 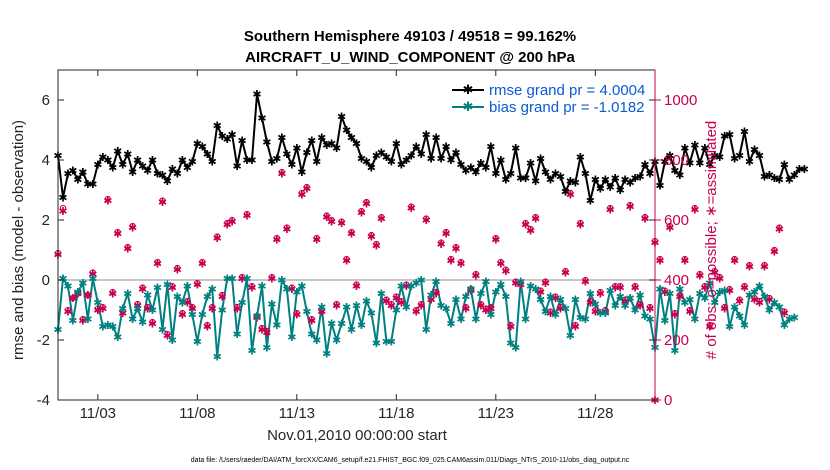 What do you see at coordinates (43, 400) in the screenshot?
I see `y-left-tick-label: -4` at bounding box center [43, 400].